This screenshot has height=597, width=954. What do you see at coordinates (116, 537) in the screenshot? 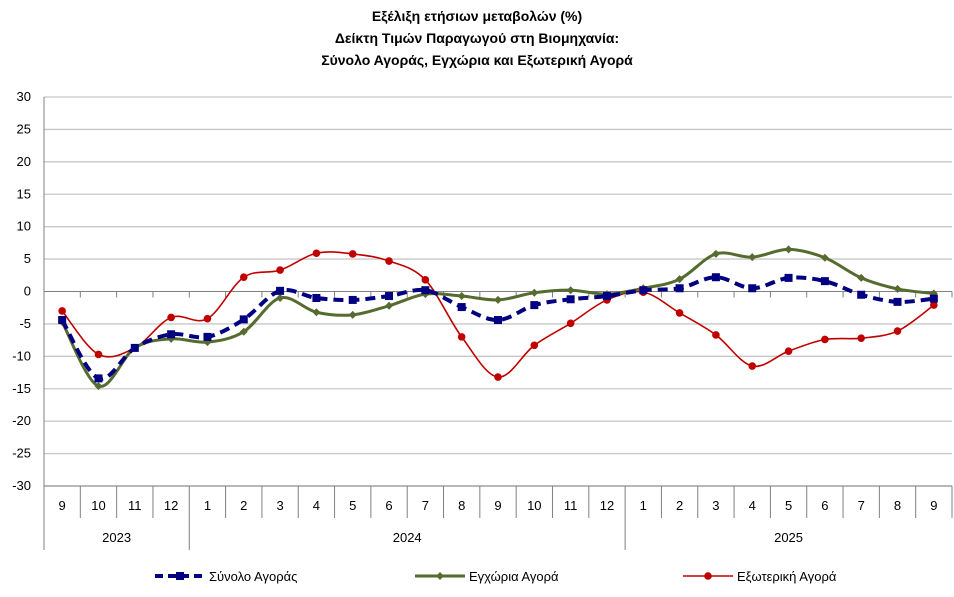
I see `year-label: 2023` at bounding box center [116, 537].